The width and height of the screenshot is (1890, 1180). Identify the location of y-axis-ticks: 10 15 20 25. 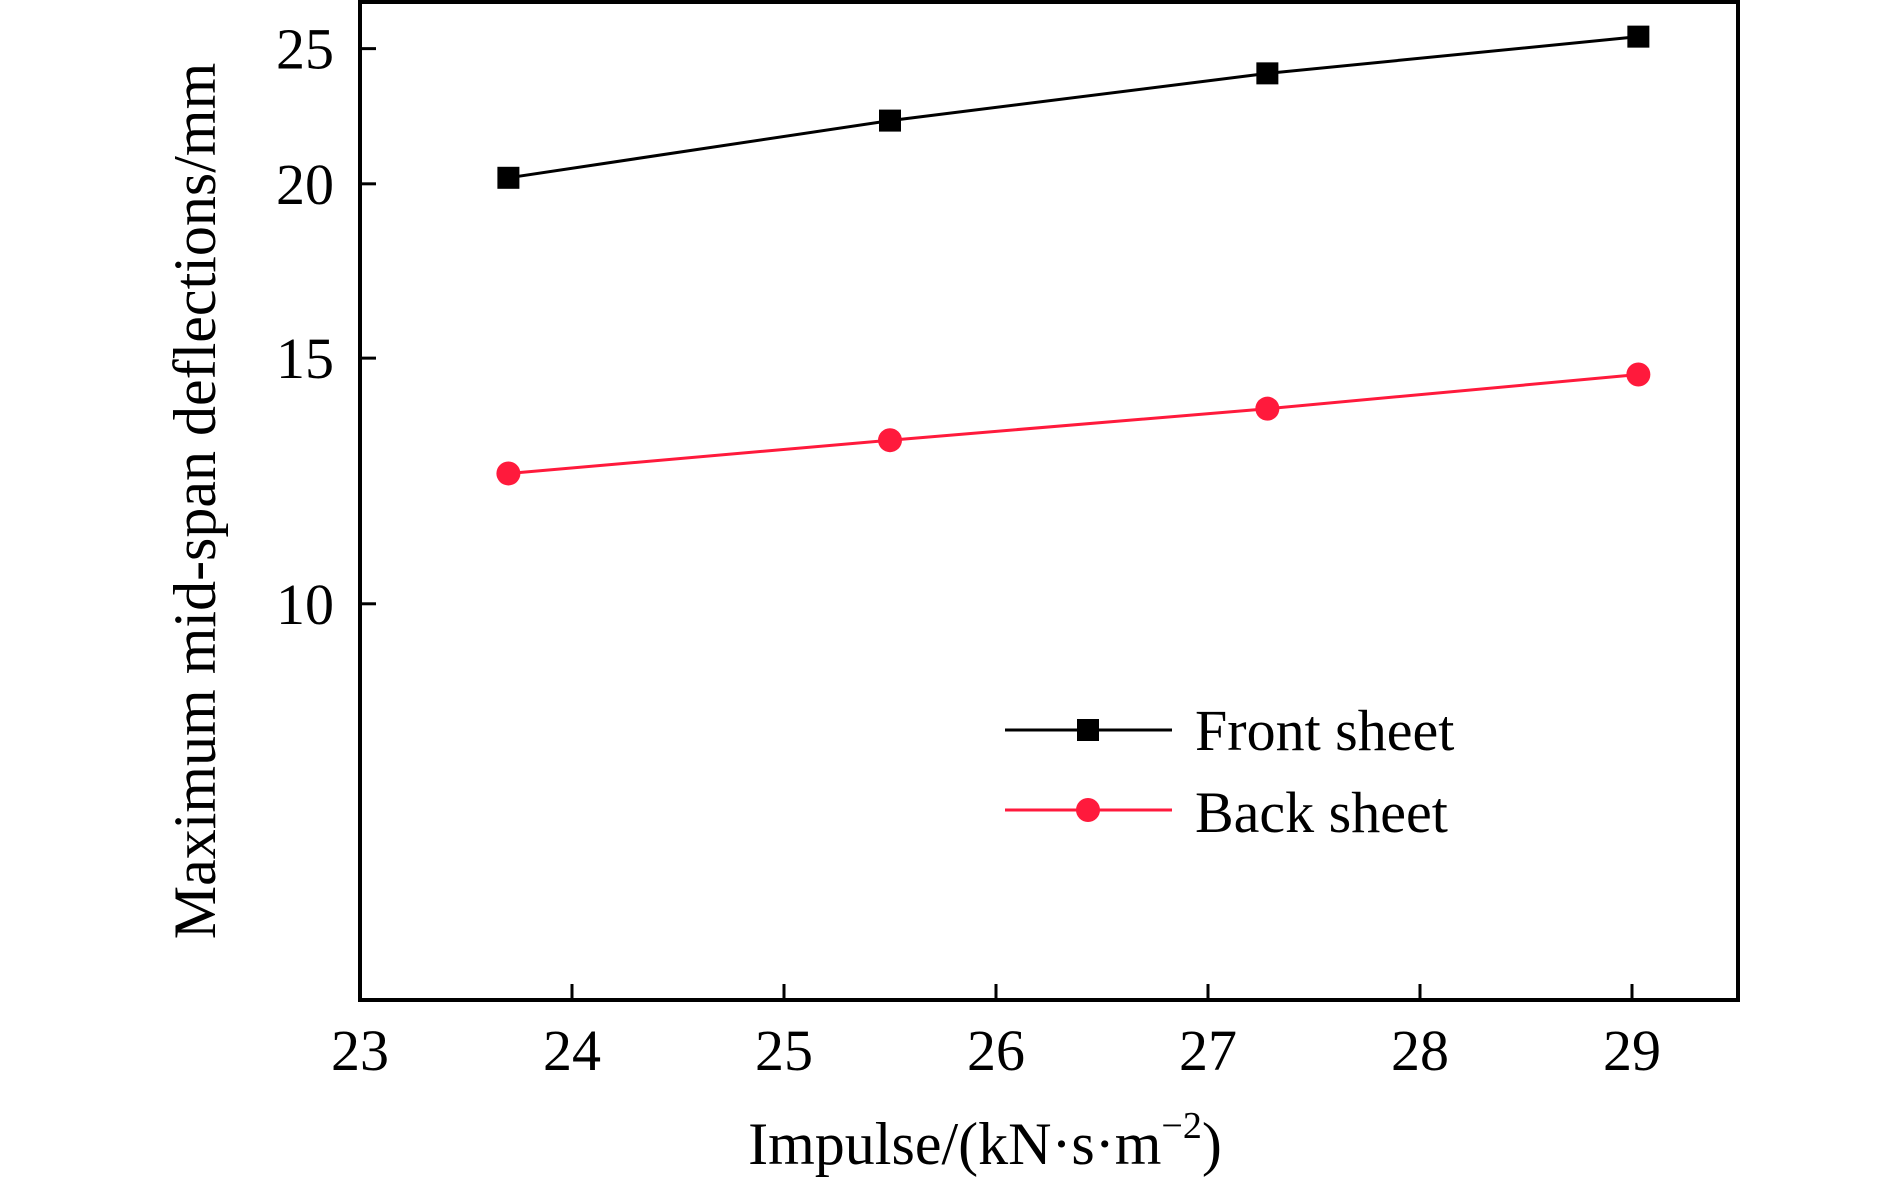
(326, 327).